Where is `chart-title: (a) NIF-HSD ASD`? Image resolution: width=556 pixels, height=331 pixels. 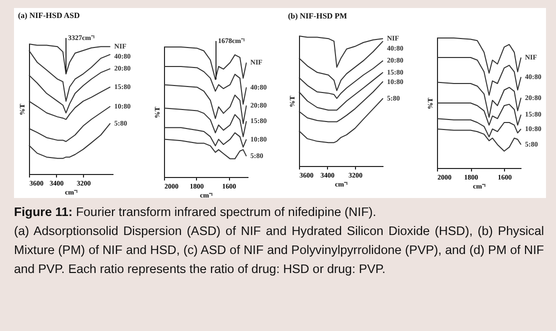
chart-title: (a) NIF-HSD ASD is located at coordinates (49, 15).